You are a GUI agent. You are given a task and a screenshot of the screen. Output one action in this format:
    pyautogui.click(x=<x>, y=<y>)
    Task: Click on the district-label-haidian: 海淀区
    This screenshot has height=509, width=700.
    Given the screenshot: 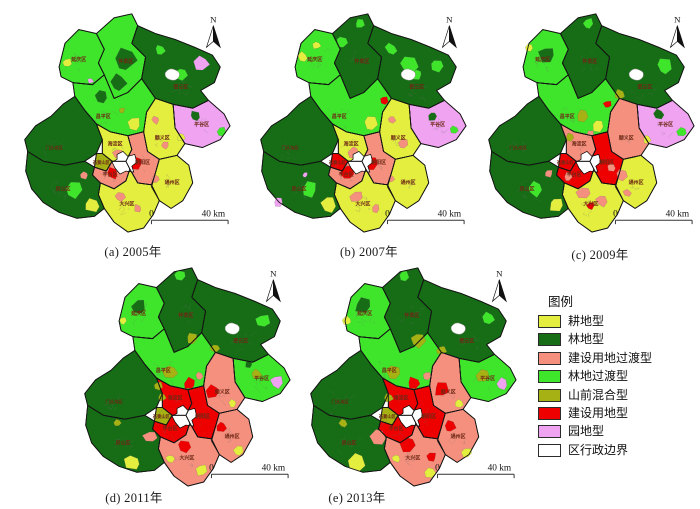 What is the action you would take?
    pyautogui.click(x=351, y=144)
    